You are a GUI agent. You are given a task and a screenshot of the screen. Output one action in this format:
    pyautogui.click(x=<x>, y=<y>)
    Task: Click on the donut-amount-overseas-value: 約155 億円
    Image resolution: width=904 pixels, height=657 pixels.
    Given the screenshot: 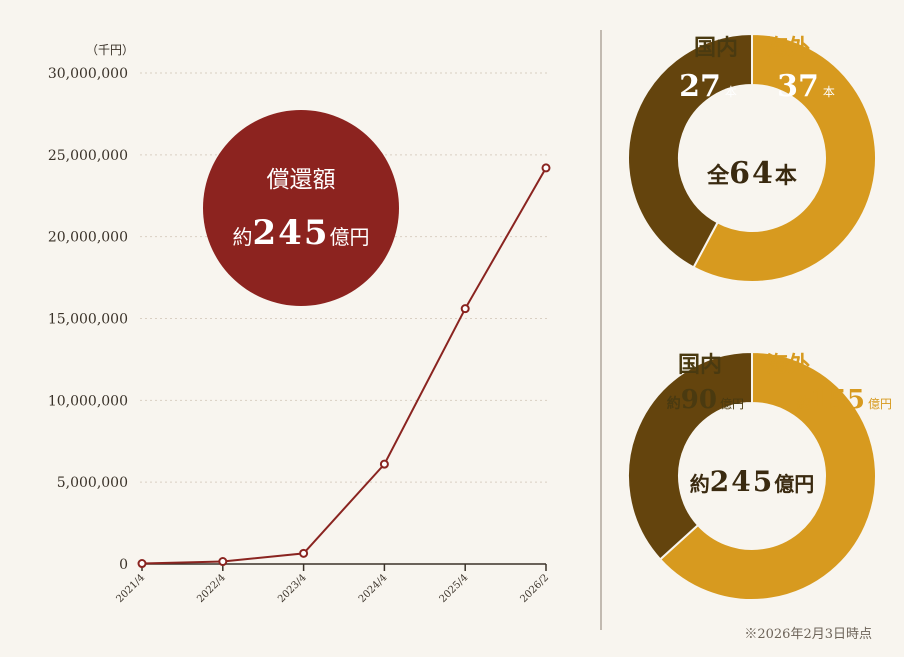 What is the action you would take?
    pyautogui.click(x=844, y=400)
    